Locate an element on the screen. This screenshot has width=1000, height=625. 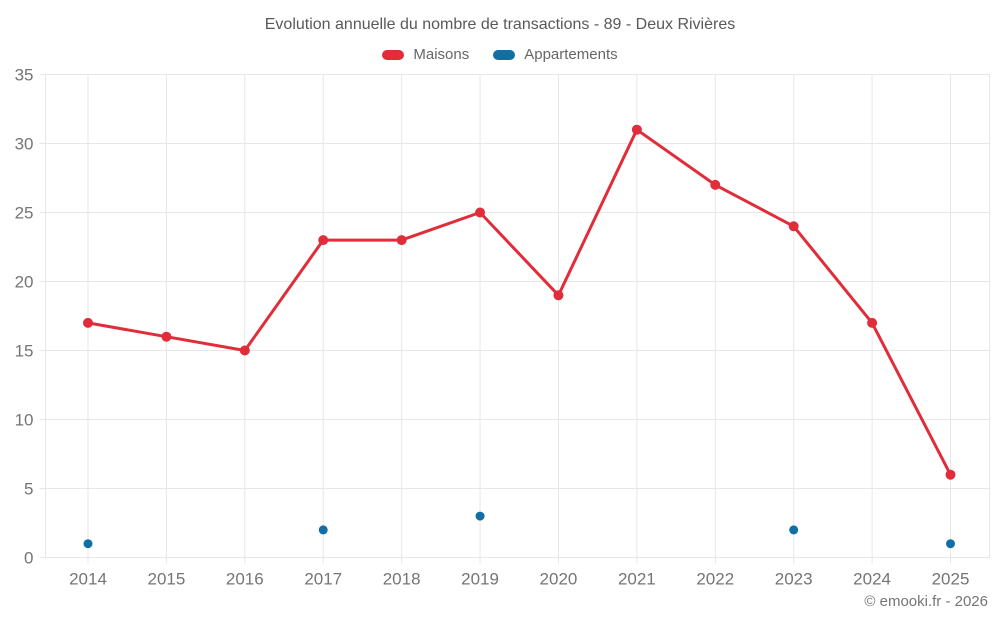
legend-item-maisons: Maisons is located at coordinates (425, 54).